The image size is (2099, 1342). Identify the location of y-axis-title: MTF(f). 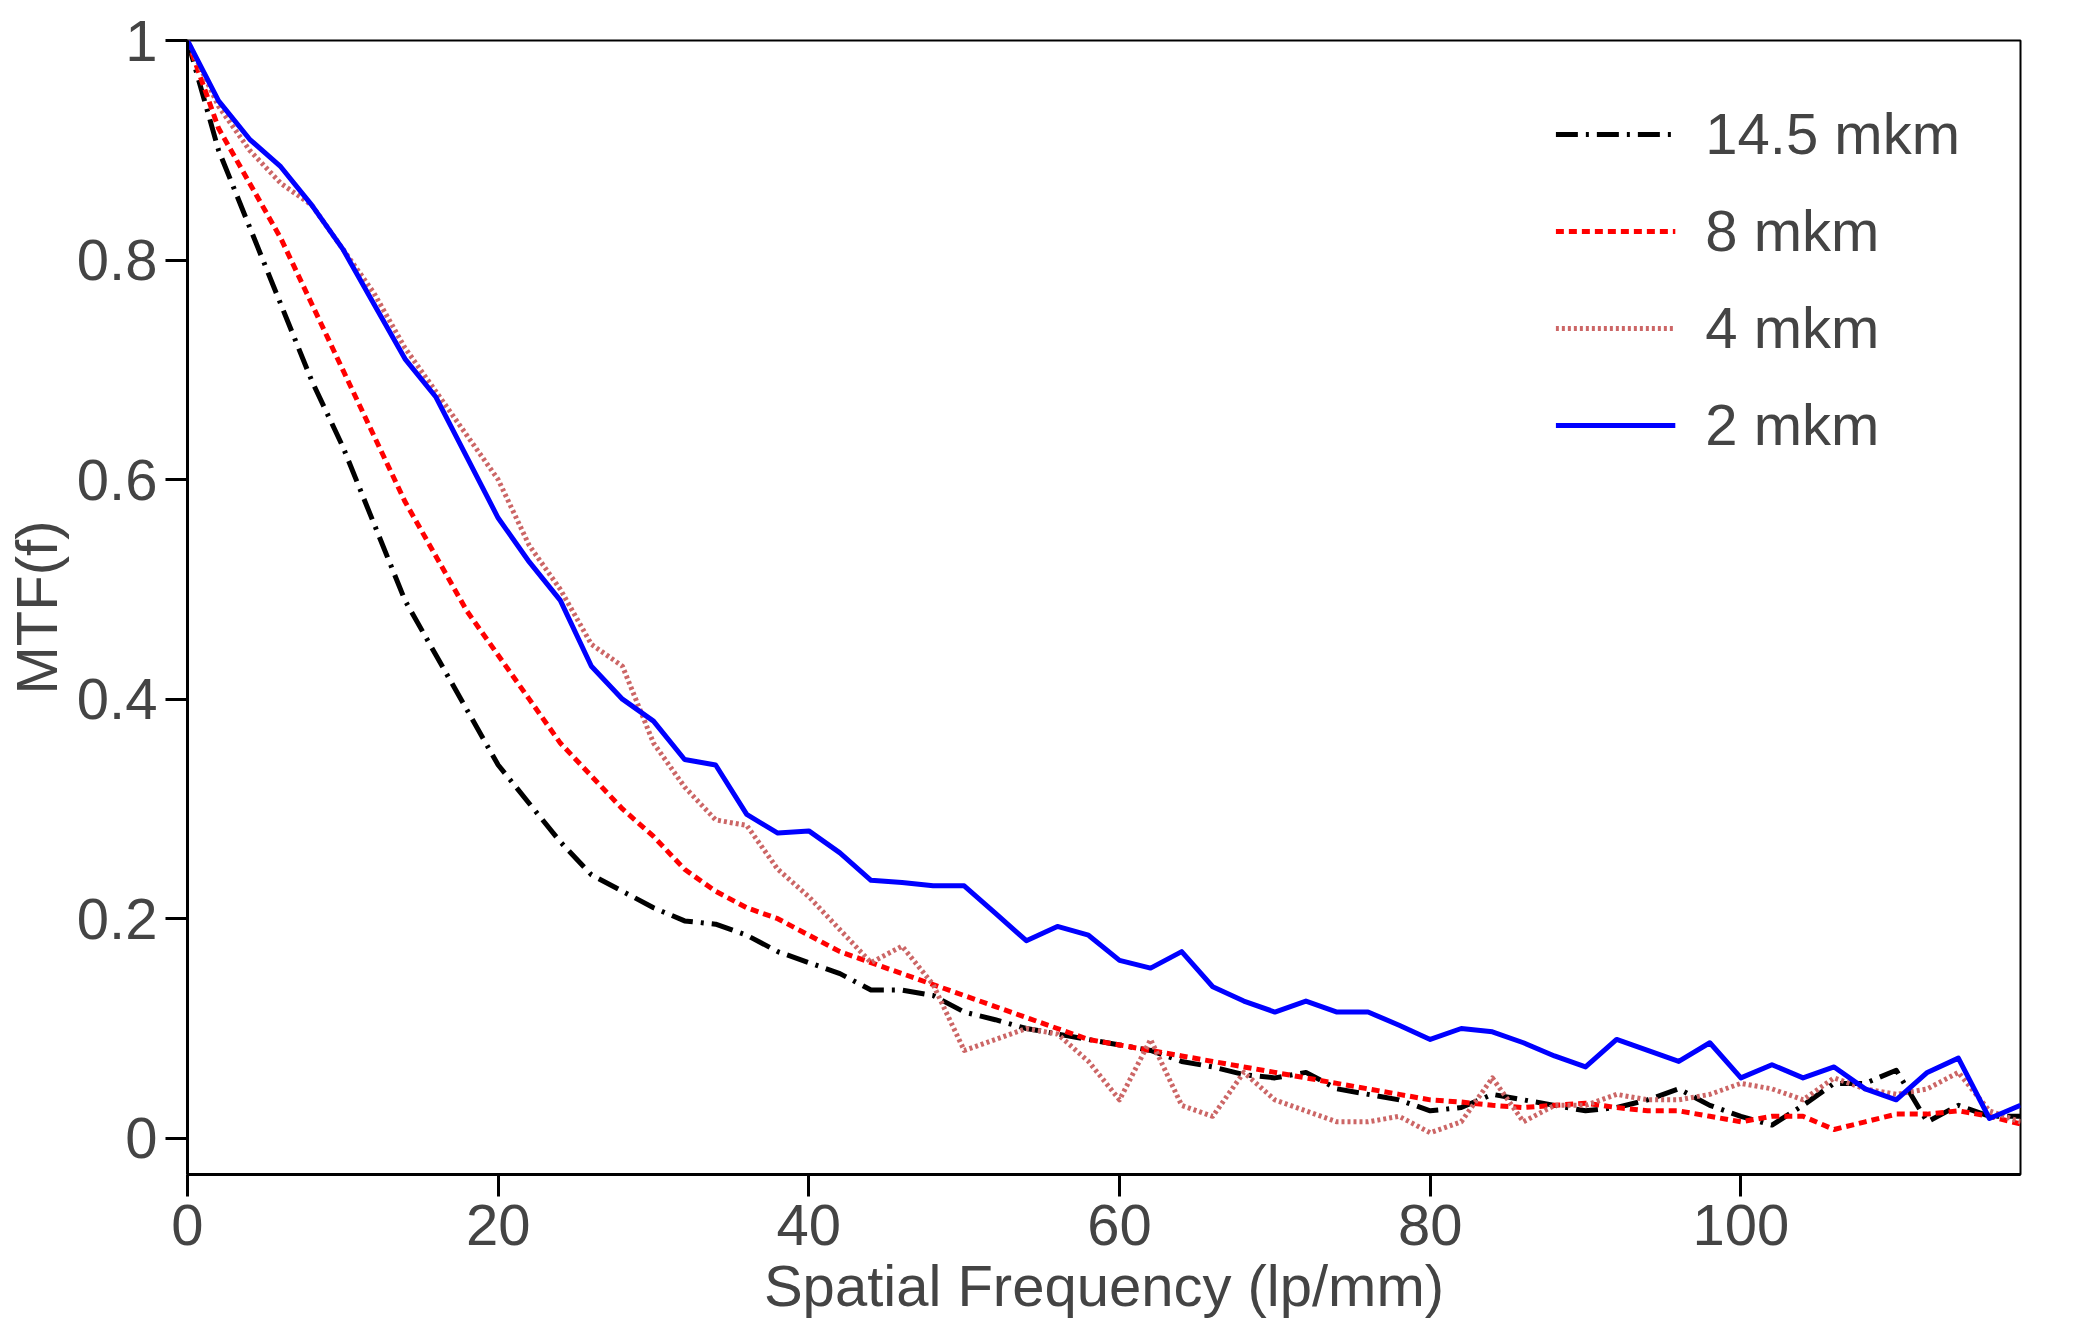
(36, 607).